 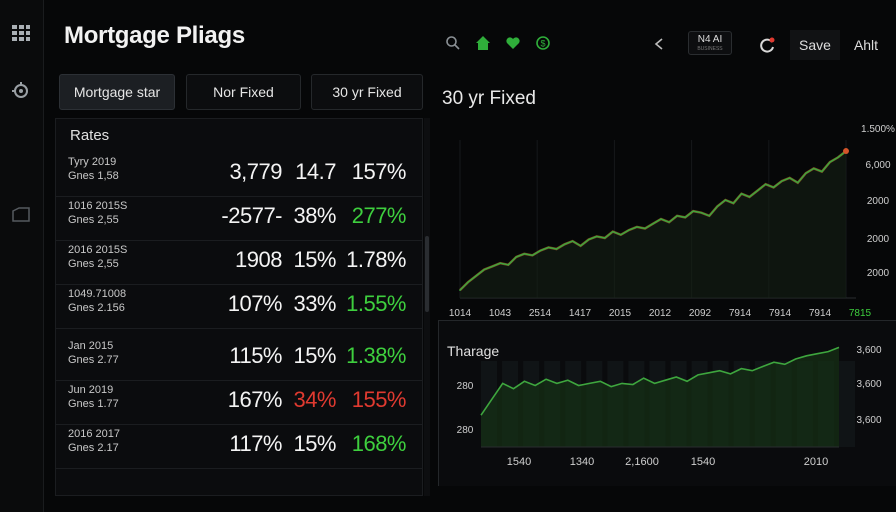 I want to click on rate-row: 1016 2015S Gnes 2,55 -2577- 38% 277%, so click(x=239, y=219).